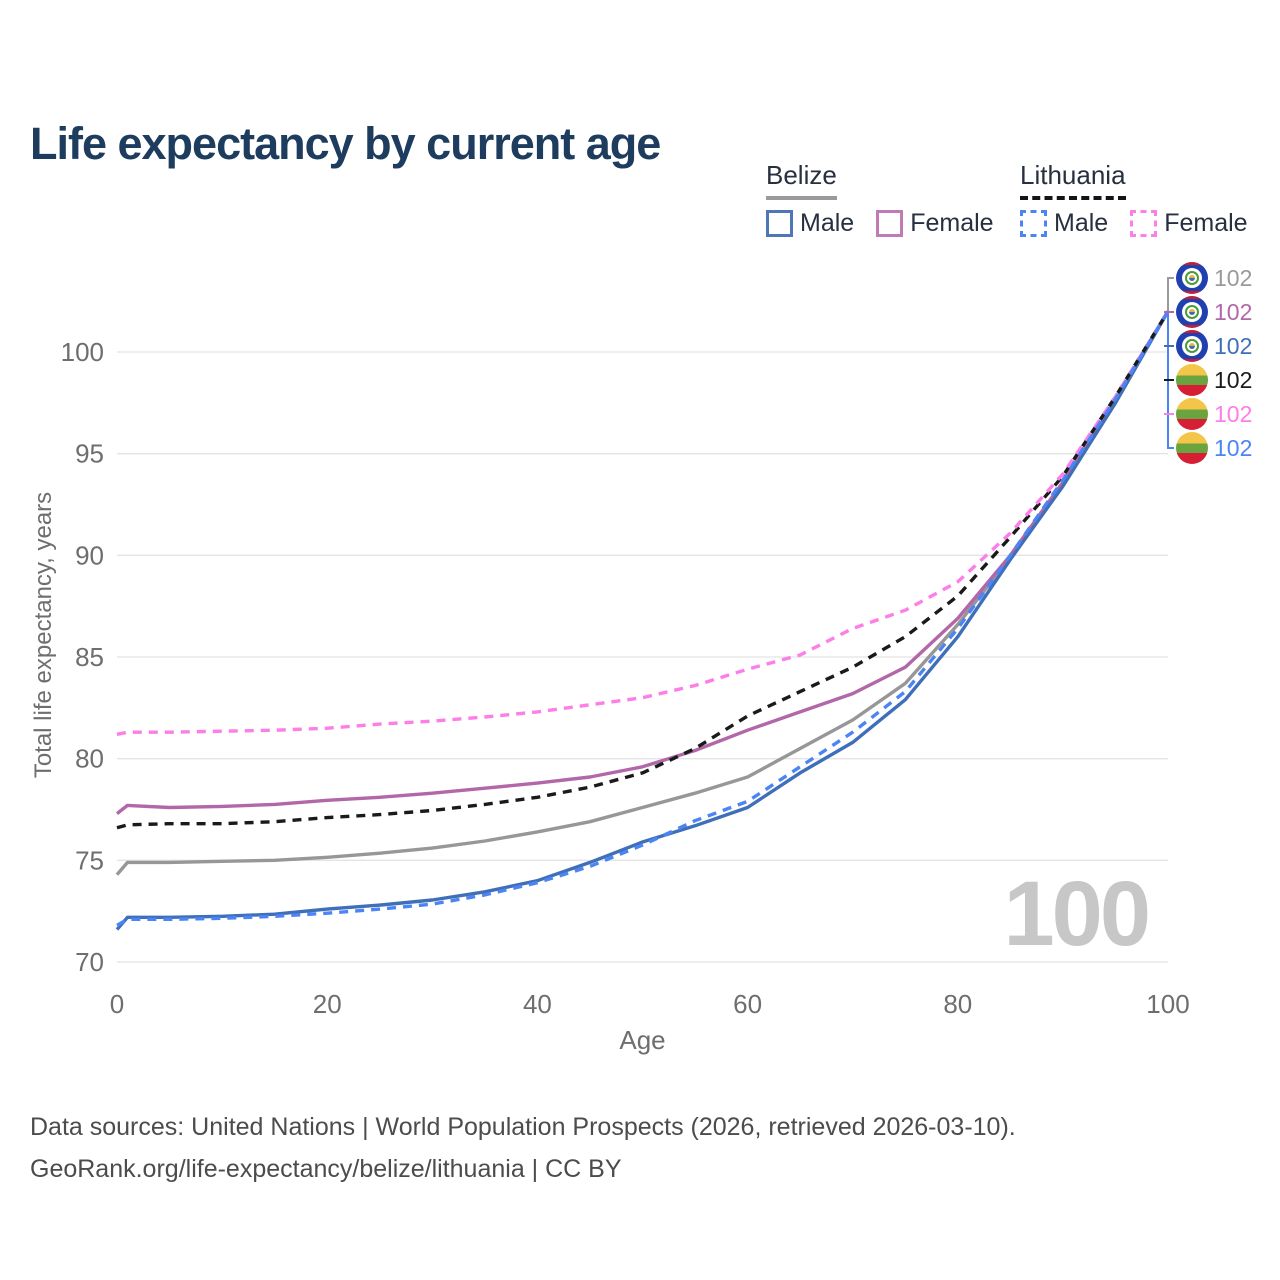 This screenshot has width=1280, height=1280. I want to click on legend-label-lithuania-male: Male, so click(1081, 223).